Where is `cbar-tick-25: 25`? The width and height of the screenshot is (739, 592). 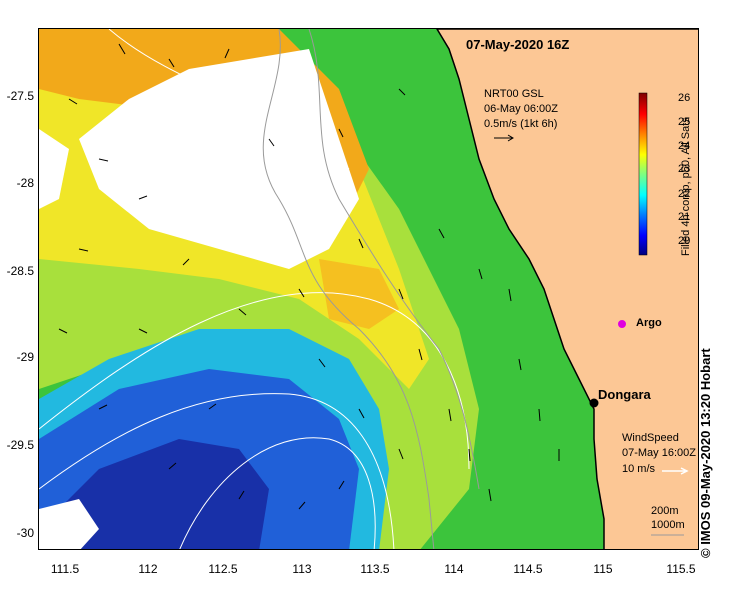
cbar-tick-25: 25 is located at coordinates (684, 122).